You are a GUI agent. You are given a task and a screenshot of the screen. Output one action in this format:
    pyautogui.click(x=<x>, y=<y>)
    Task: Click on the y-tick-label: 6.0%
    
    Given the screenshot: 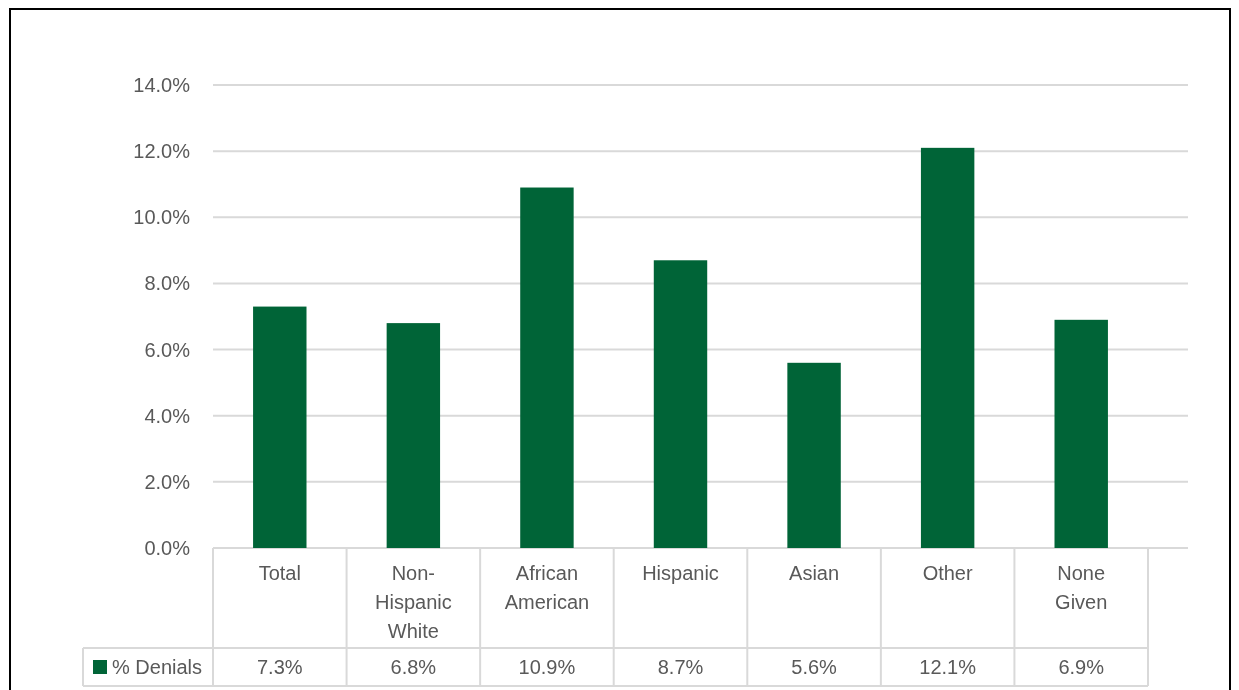 What is the action you would take?
    pyautogui.click(x=167, y=349)
    